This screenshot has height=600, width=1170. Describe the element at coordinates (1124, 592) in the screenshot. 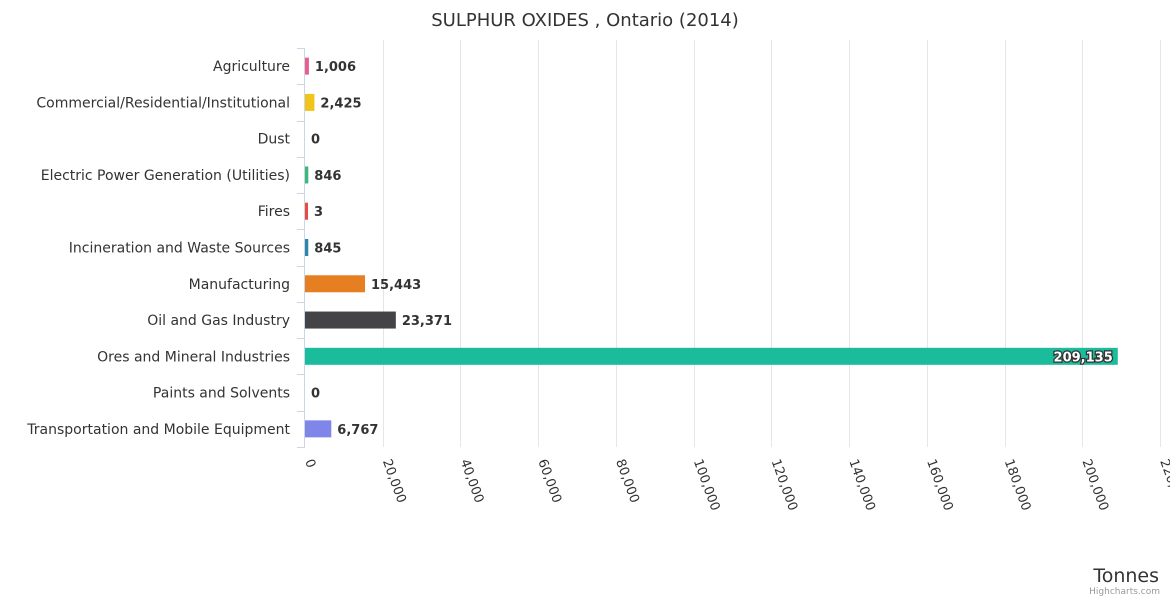

I see `highcharts-credit: Highcharts.com` at that location.